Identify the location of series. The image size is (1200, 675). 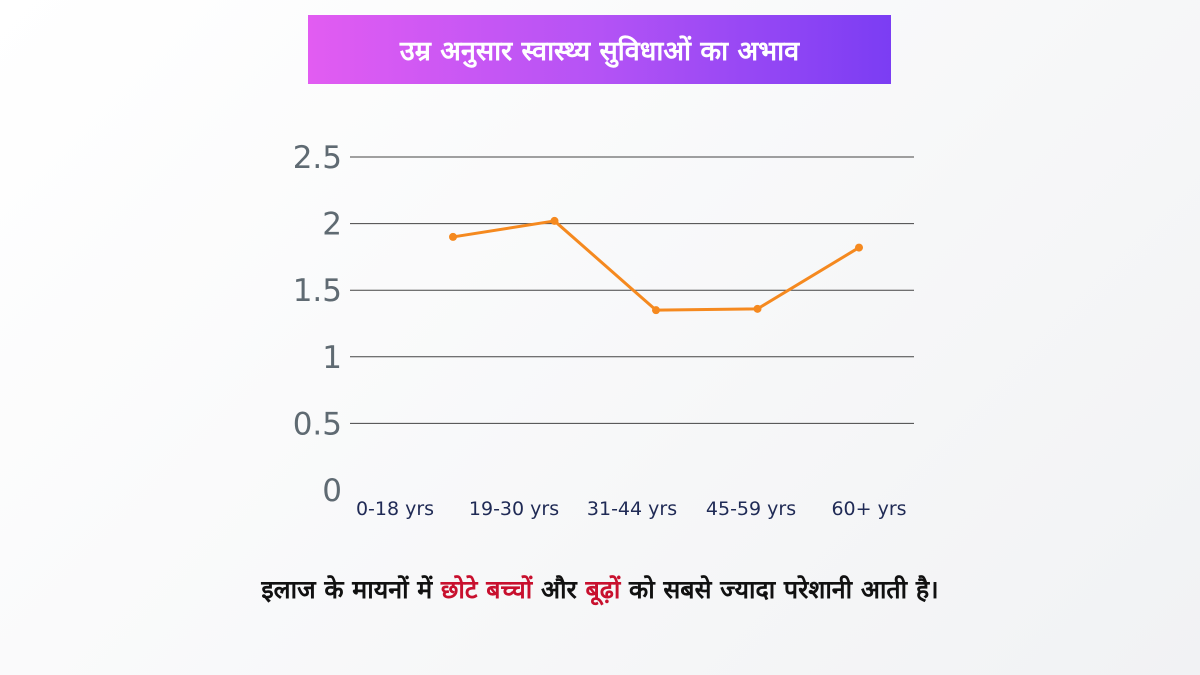
(656, 265).